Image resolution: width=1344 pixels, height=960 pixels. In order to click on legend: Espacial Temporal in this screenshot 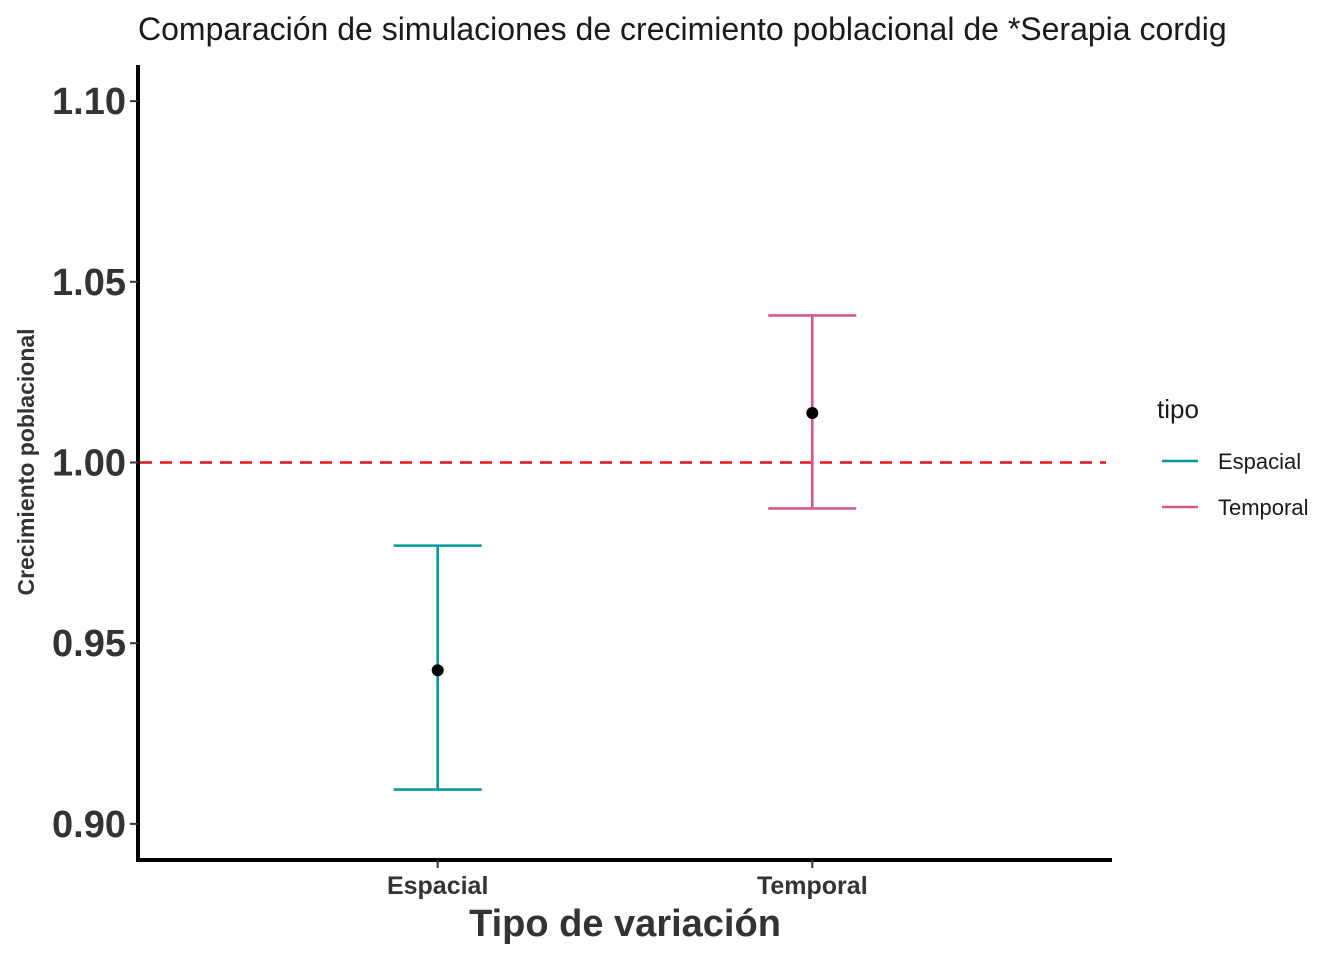, I will do `click(1235, 484)`.